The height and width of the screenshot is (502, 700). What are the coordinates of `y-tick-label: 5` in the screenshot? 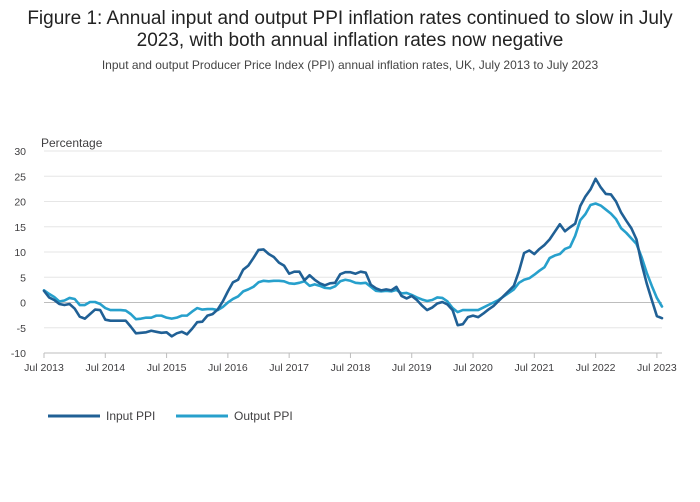 It's located at (23, 278).